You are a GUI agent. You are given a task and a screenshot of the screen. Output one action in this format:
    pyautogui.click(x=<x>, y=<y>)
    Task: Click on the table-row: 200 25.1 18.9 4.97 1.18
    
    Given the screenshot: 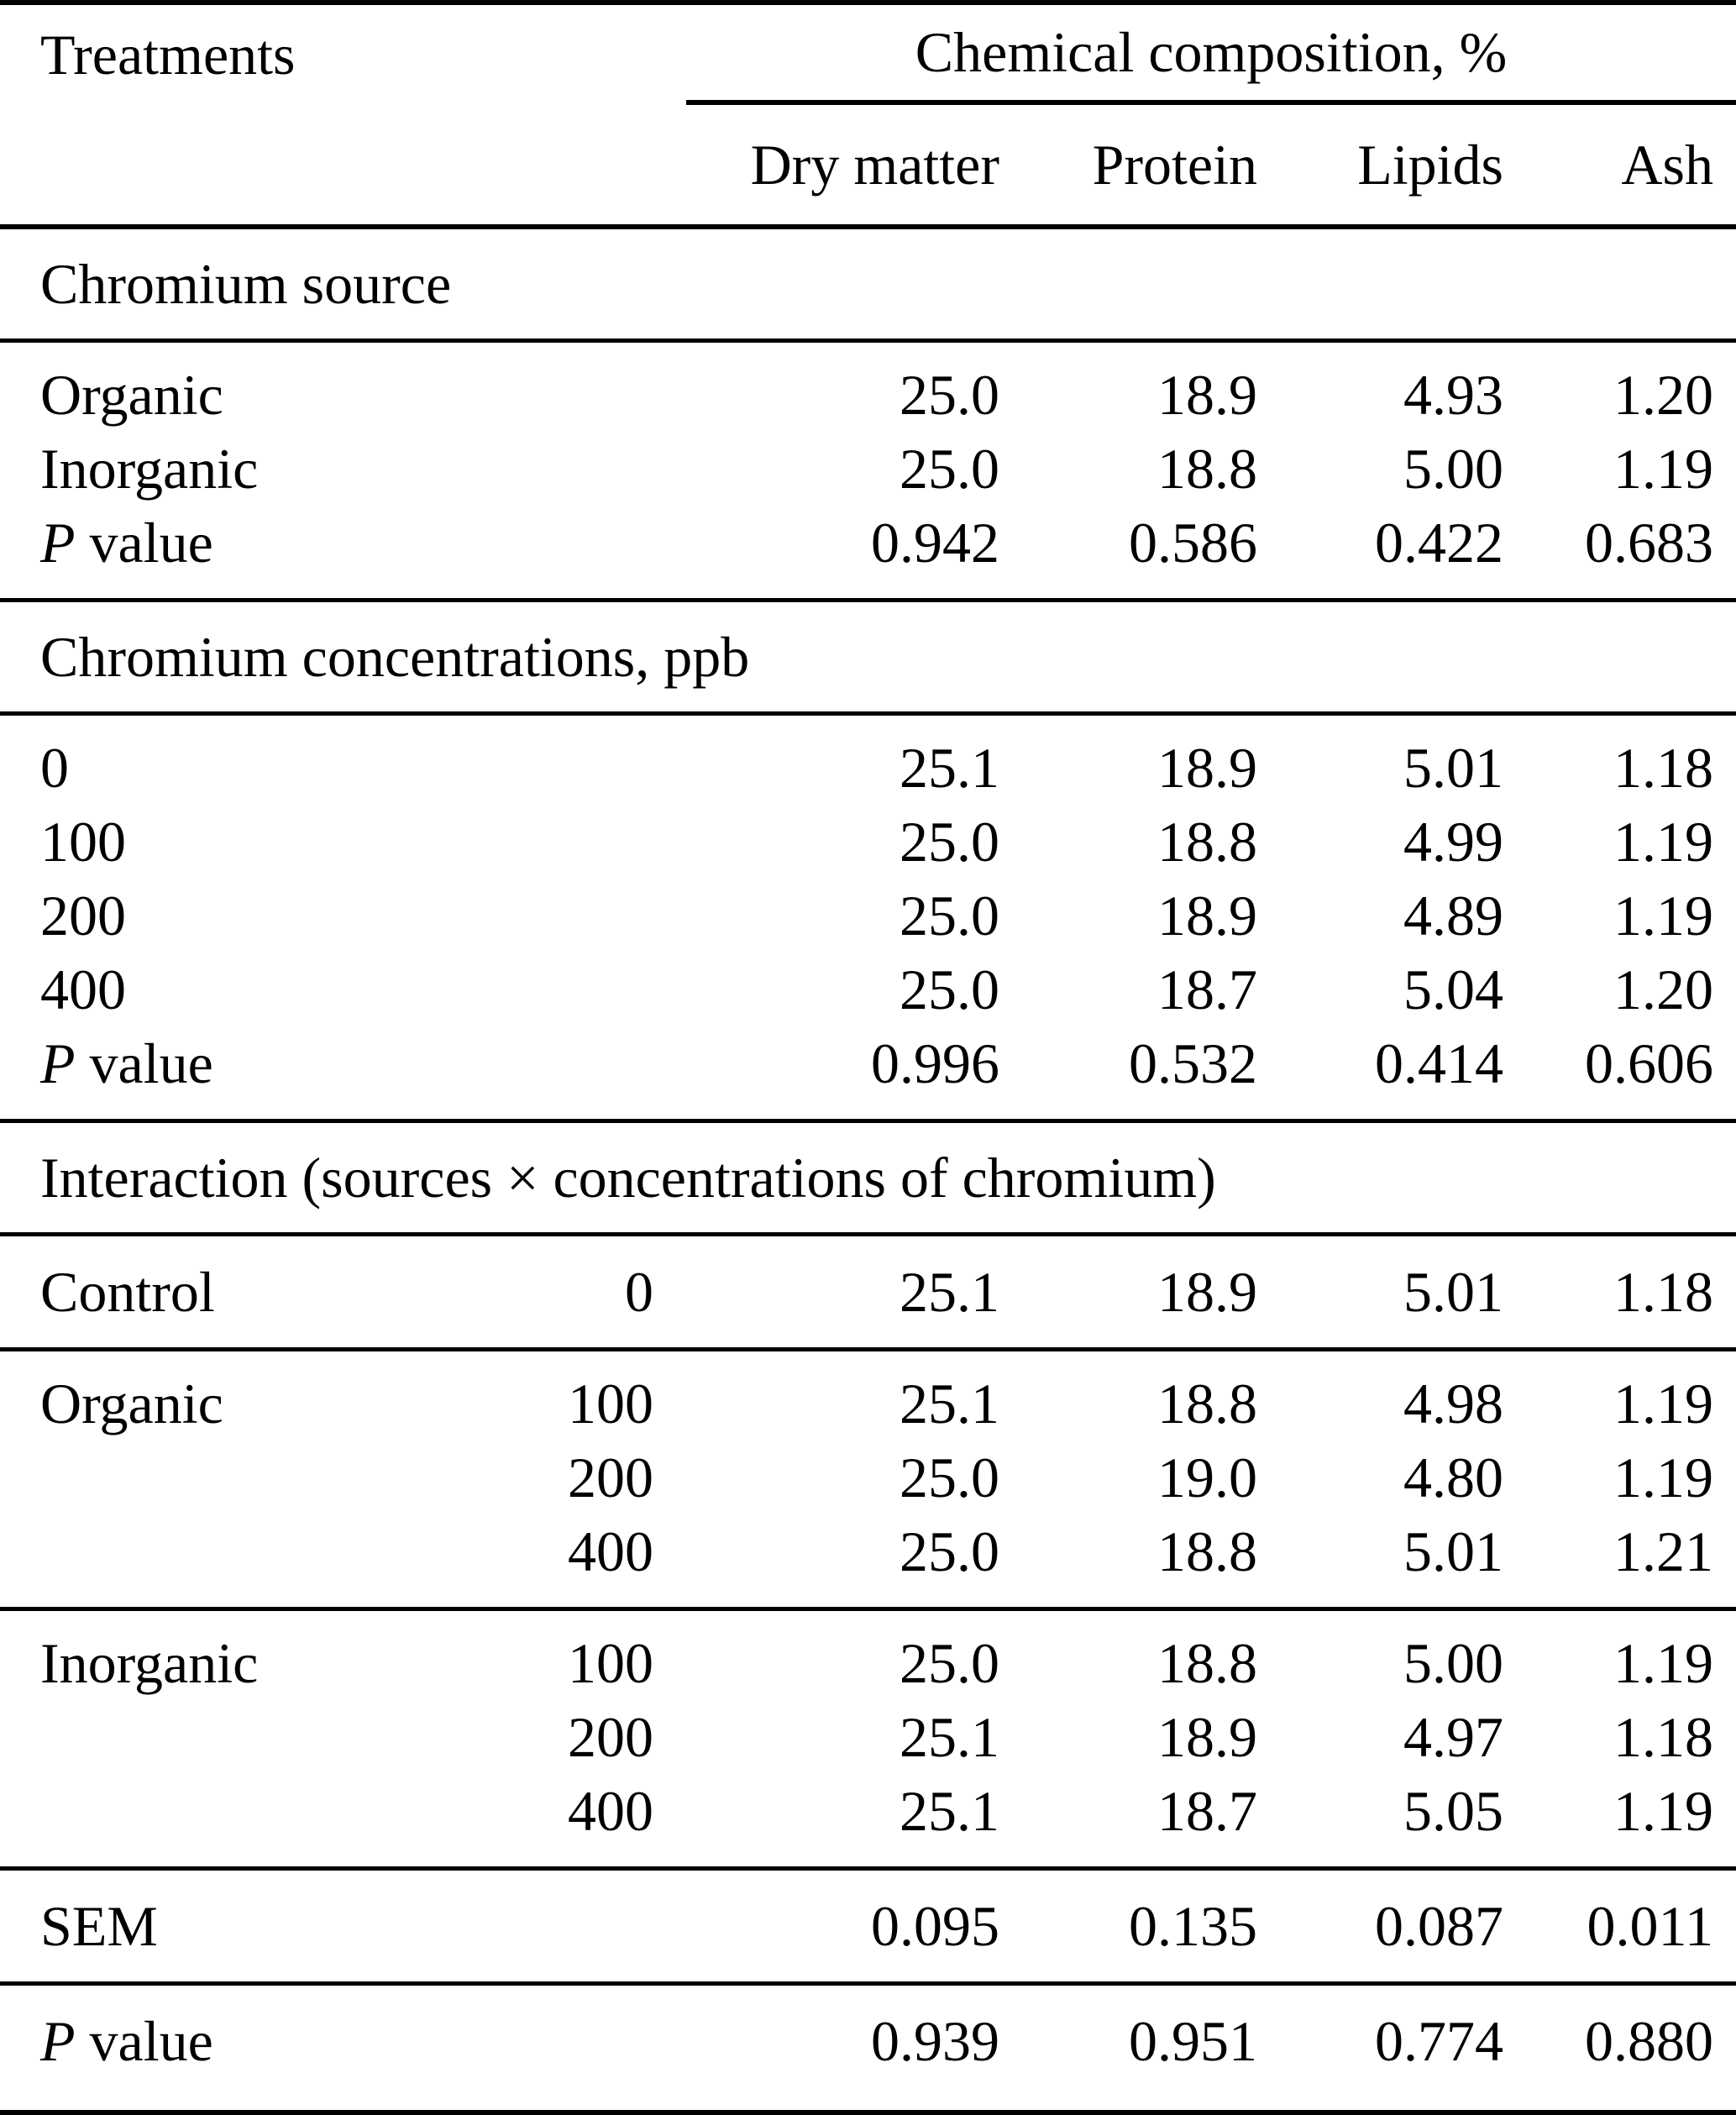 What is the action you would take?
    pyautogui.click(x=868, y=1737)
    